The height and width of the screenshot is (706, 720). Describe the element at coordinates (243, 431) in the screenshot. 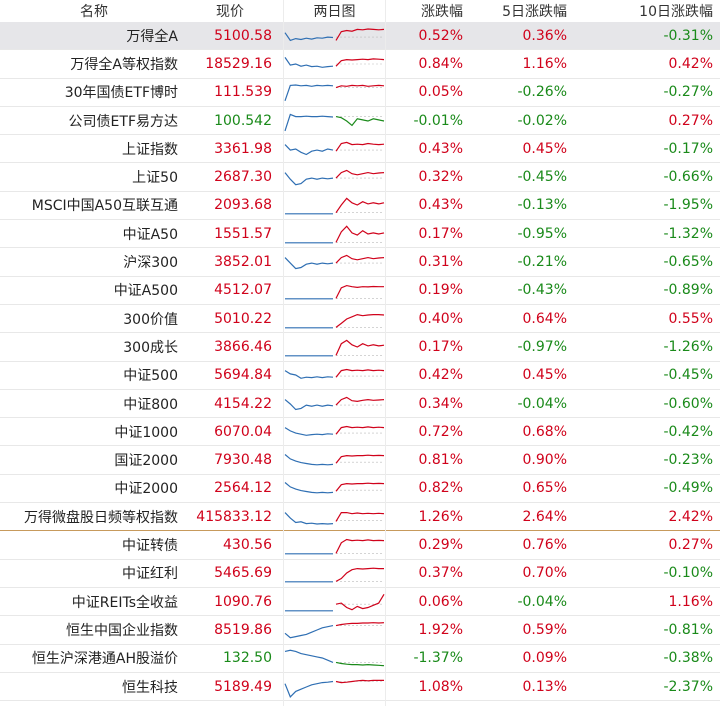

I see `current-price: 6070.04` at that location.